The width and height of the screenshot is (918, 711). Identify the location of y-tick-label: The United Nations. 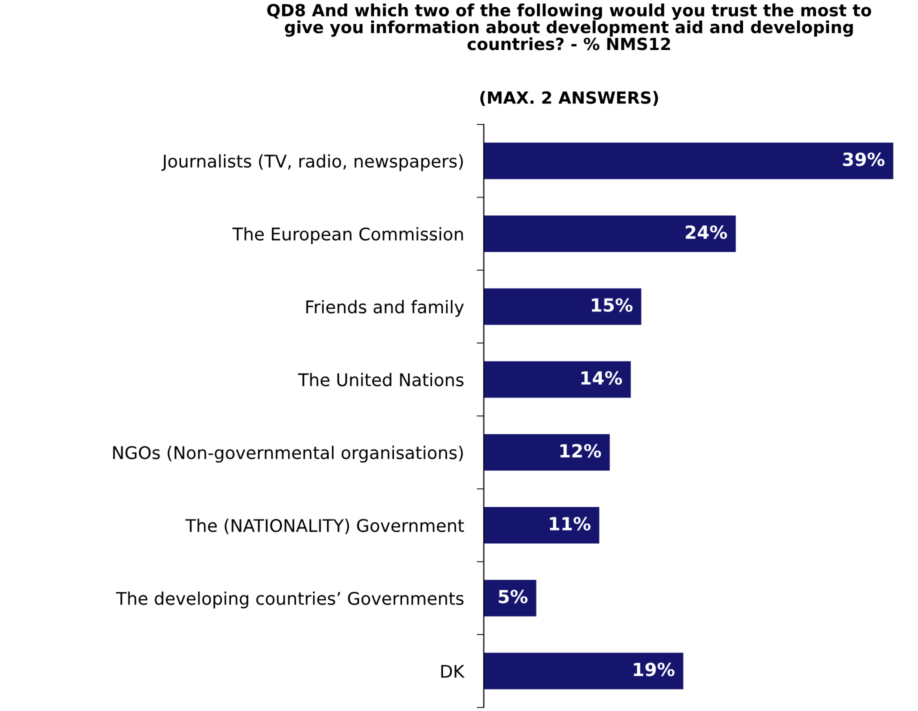
(381, 379).